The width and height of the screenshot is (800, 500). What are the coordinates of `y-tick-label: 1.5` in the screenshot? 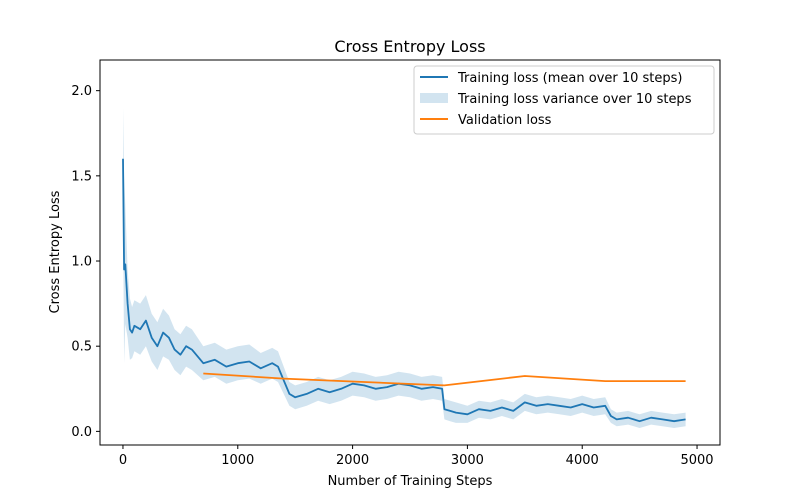 It's located at (81, 176).